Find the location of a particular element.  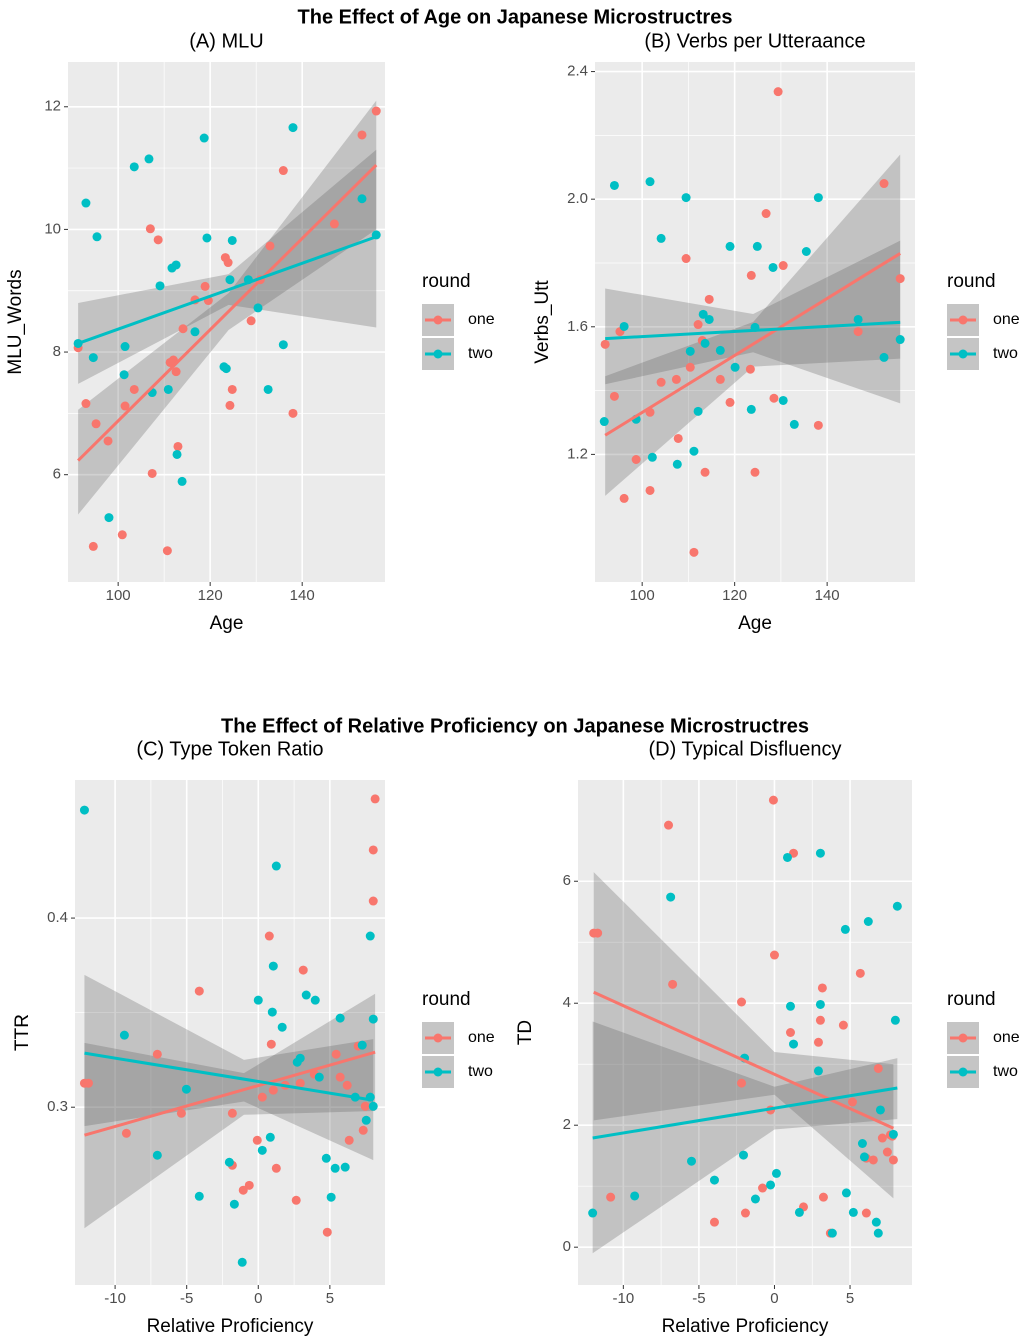

confidence-band is located at coordinates (227, 307).